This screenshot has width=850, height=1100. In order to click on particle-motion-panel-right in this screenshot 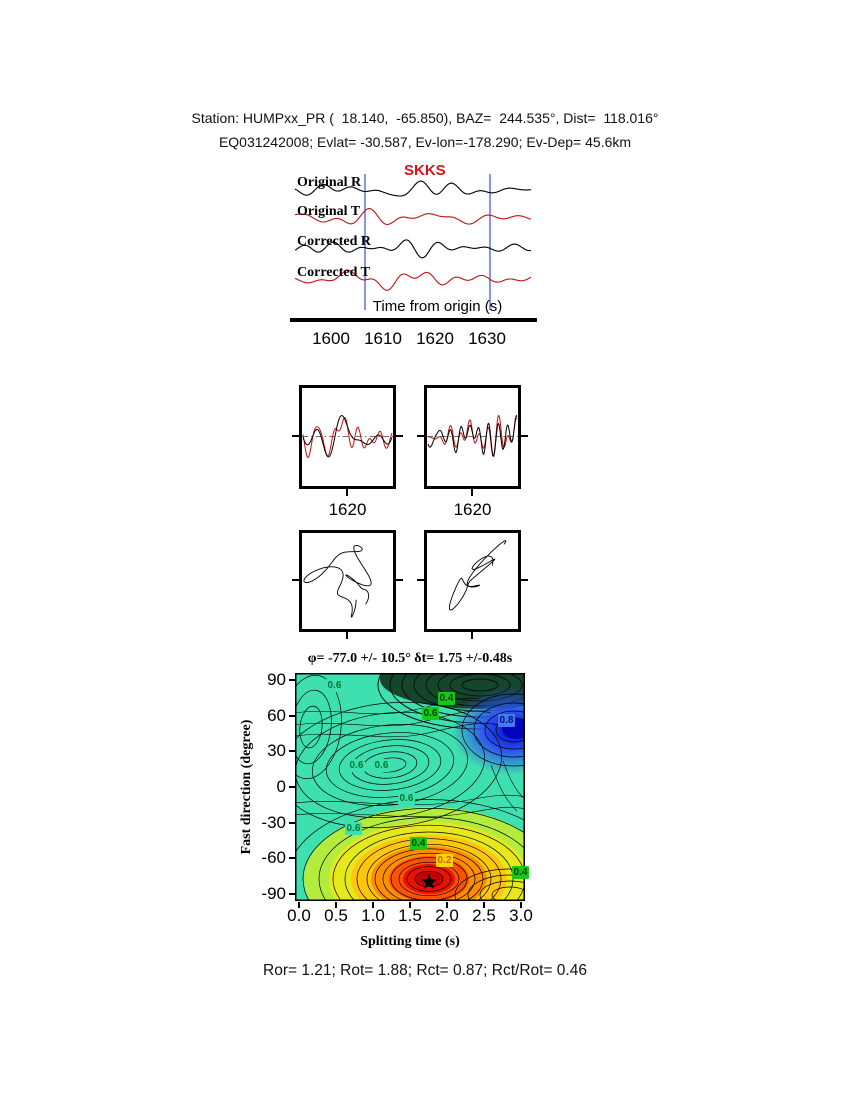, I will do `click(472, 581)`.